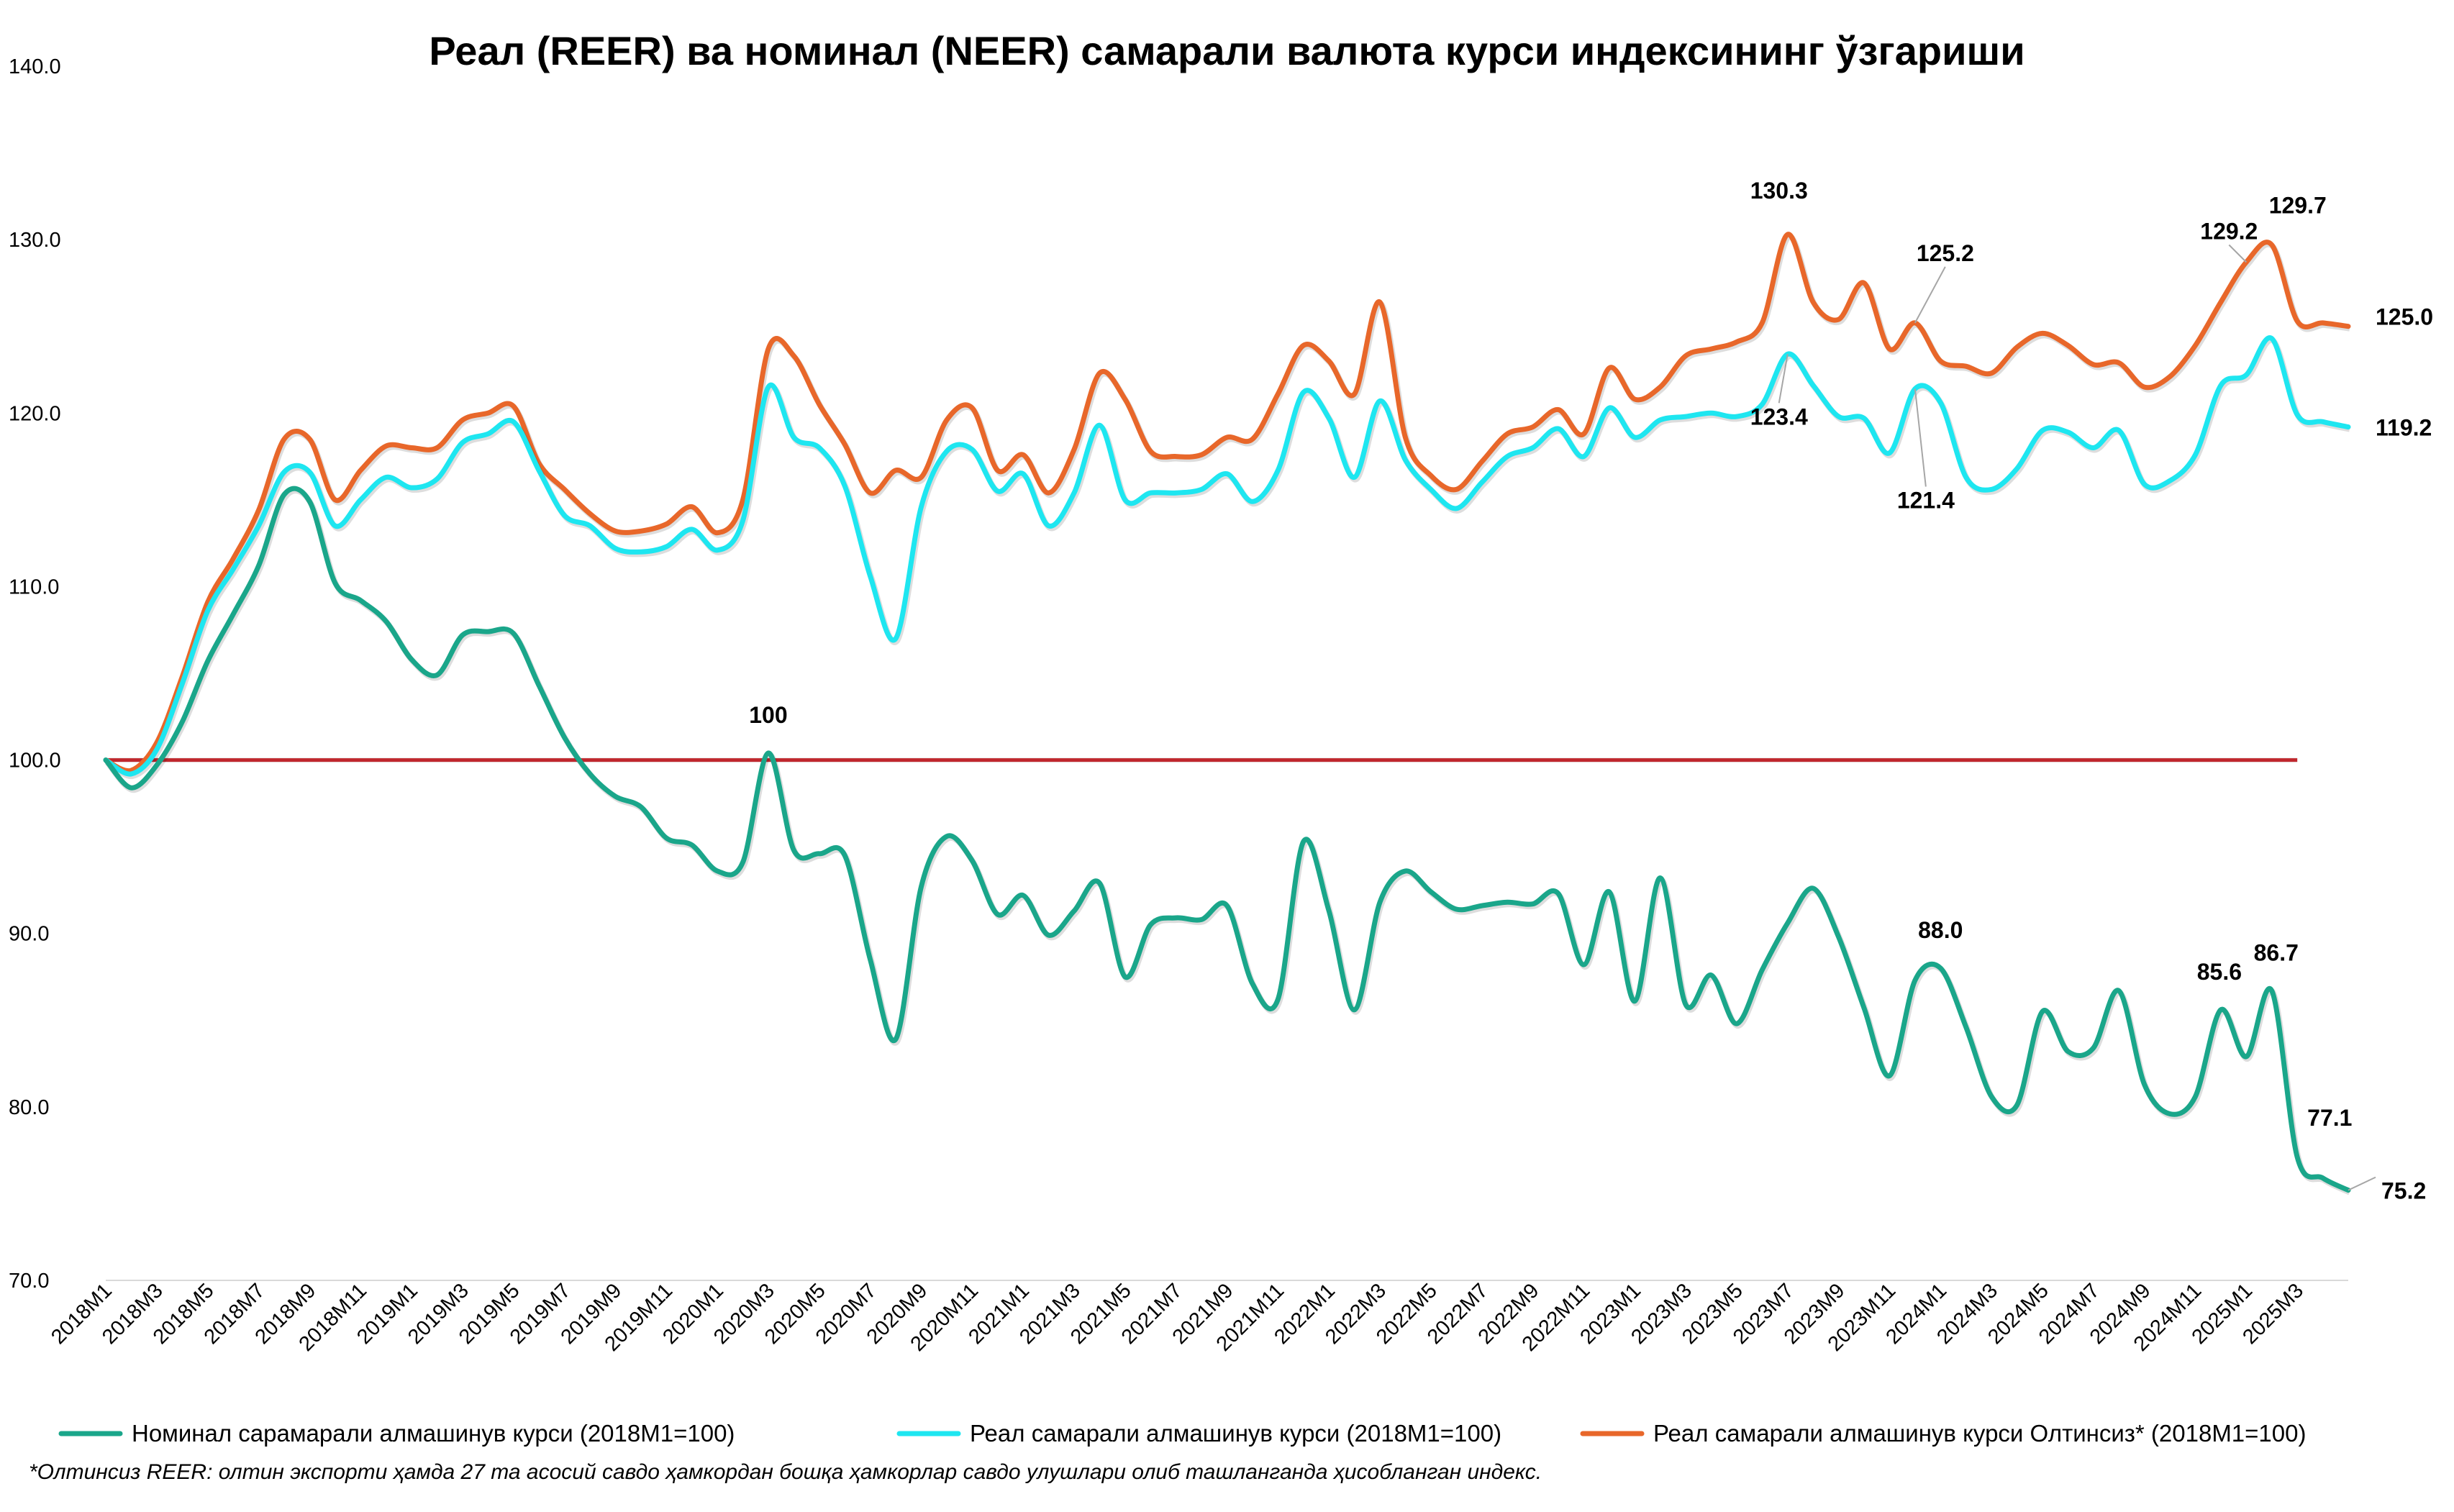 This screenshot has height=1512, width=2454. Describe the element at coordinates (2276, 952) in the screenshot. I see `data-label: 86.7` at that location.